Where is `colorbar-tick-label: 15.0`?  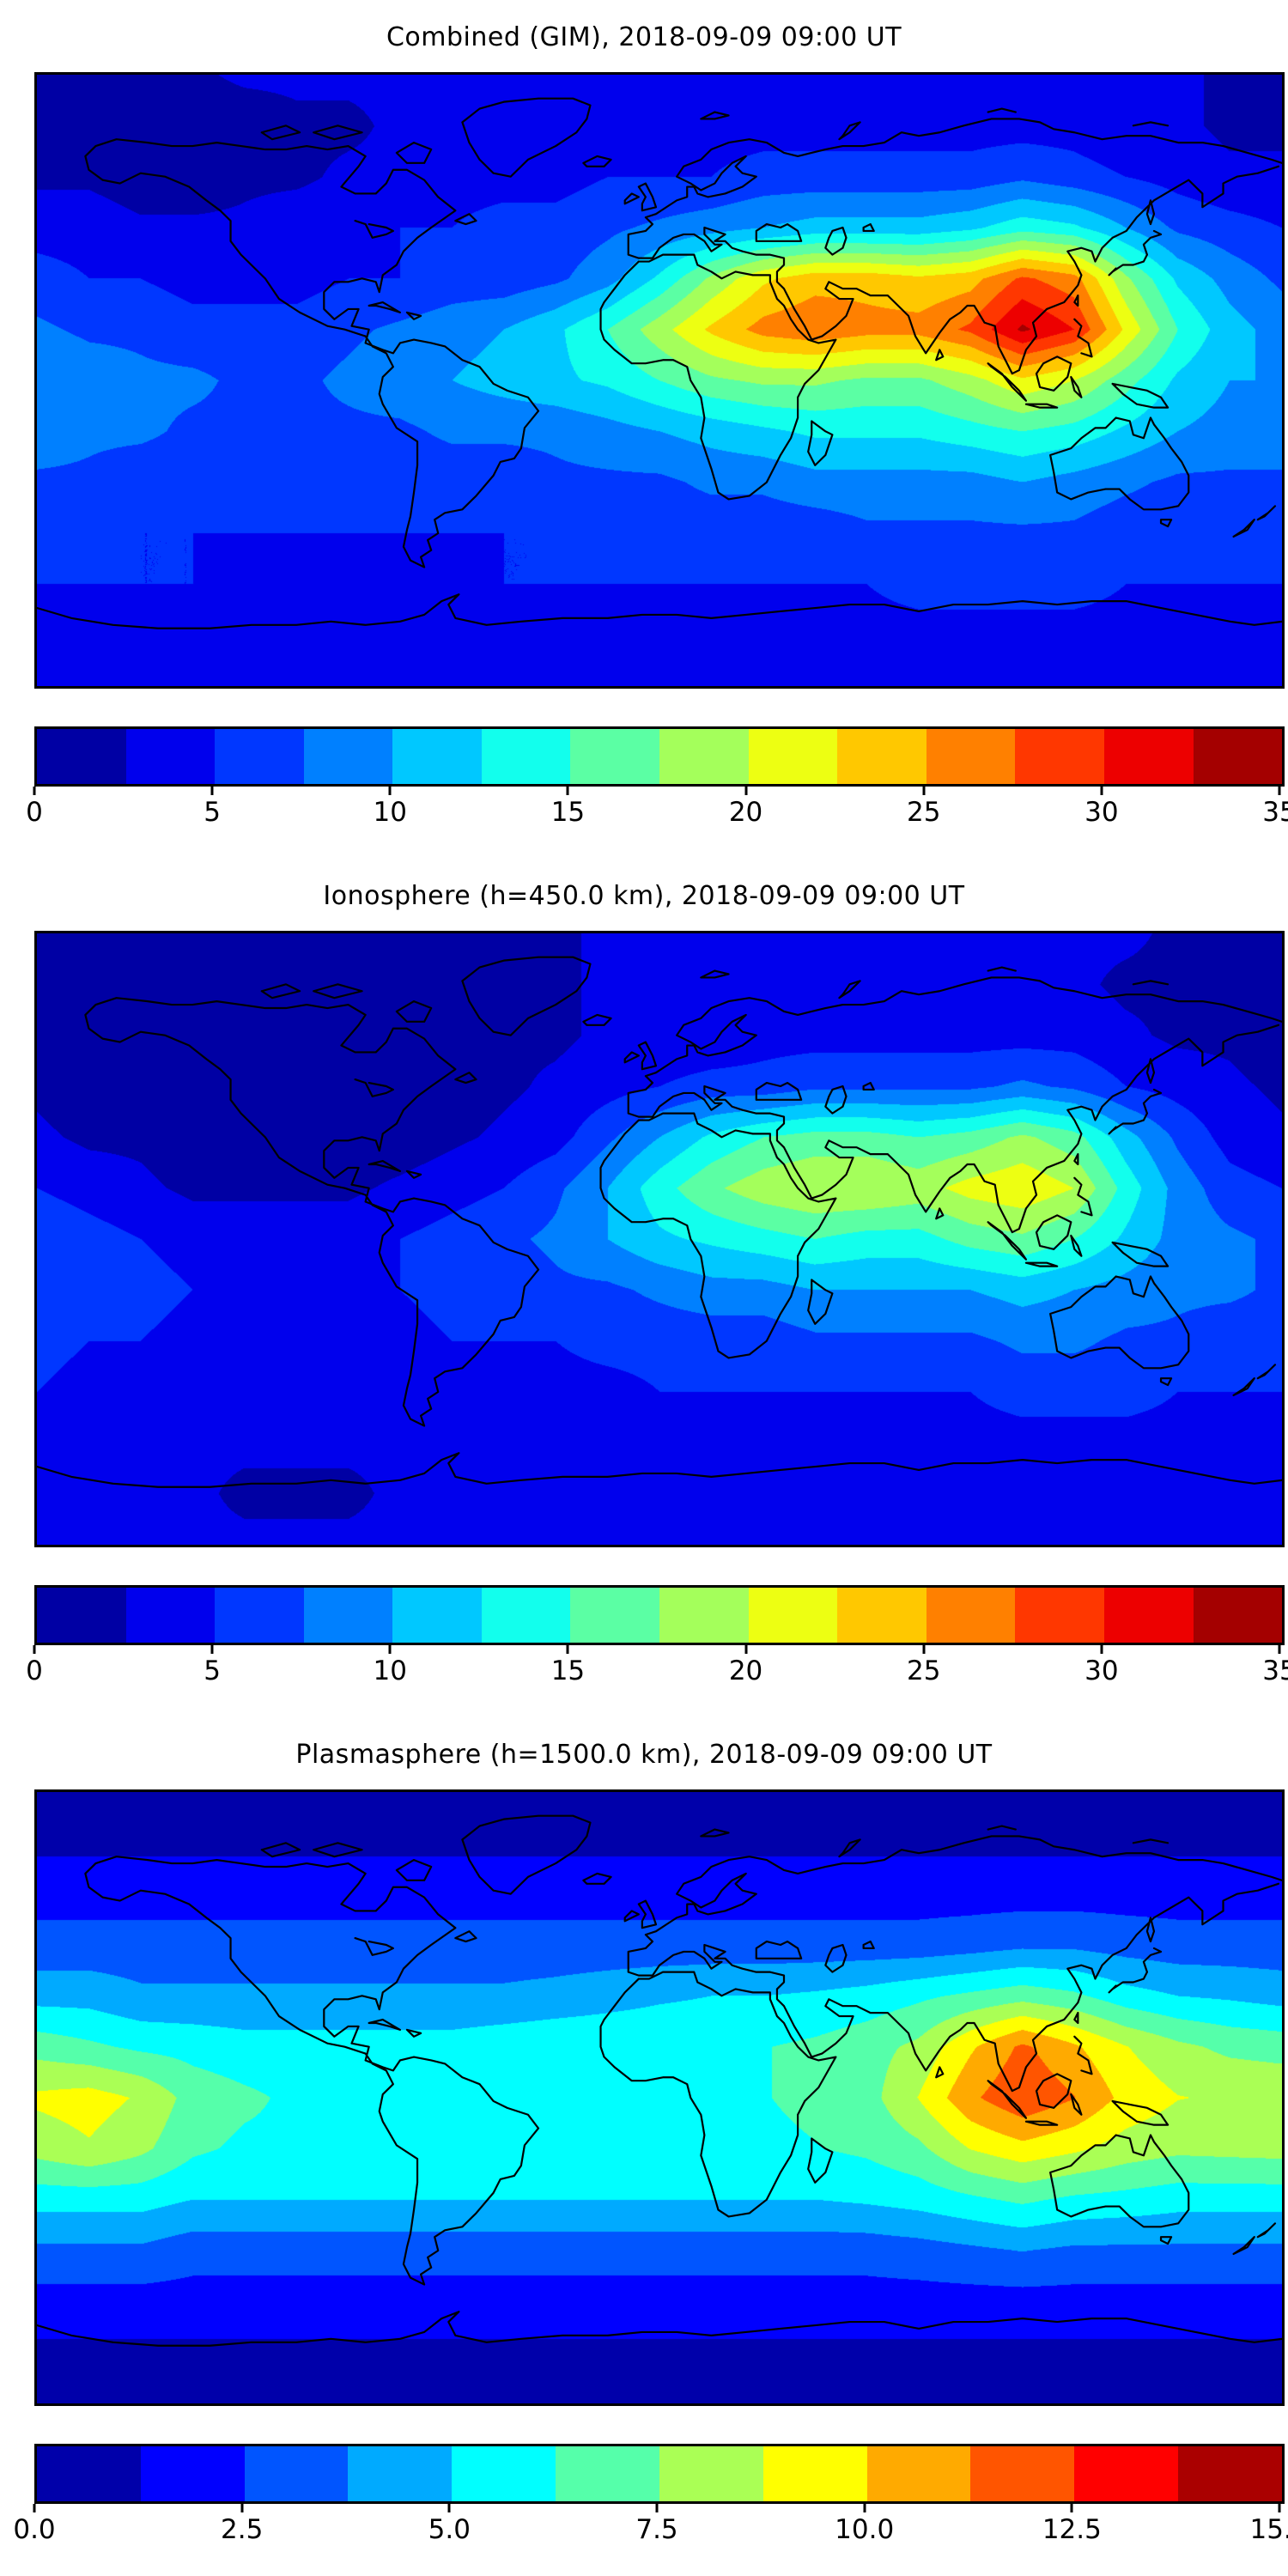
colorbar-tick-label: 15.0 is located at coordinates (1268, 2529).